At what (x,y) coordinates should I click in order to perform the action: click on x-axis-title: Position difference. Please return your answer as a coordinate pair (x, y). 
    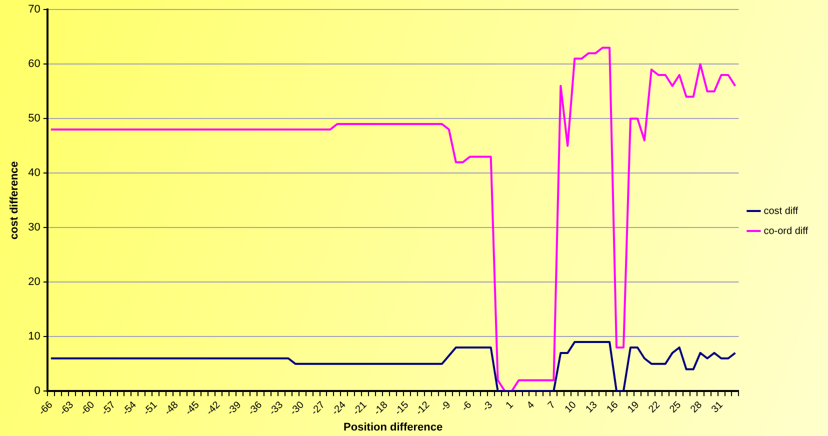
    Looking at the image, I should click on (393, 427).